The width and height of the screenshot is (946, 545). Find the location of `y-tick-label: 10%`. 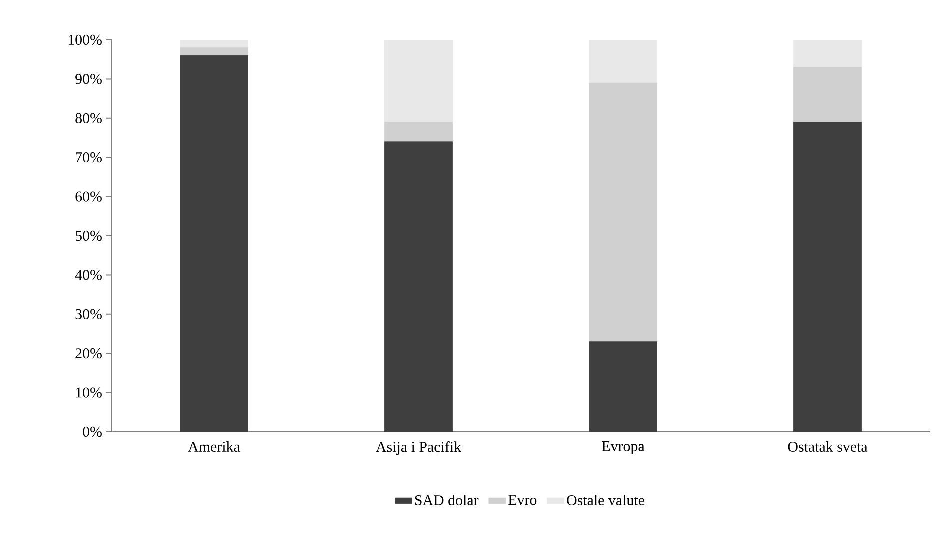

y-tick-label: 10% is located at coordinates (89, 393).